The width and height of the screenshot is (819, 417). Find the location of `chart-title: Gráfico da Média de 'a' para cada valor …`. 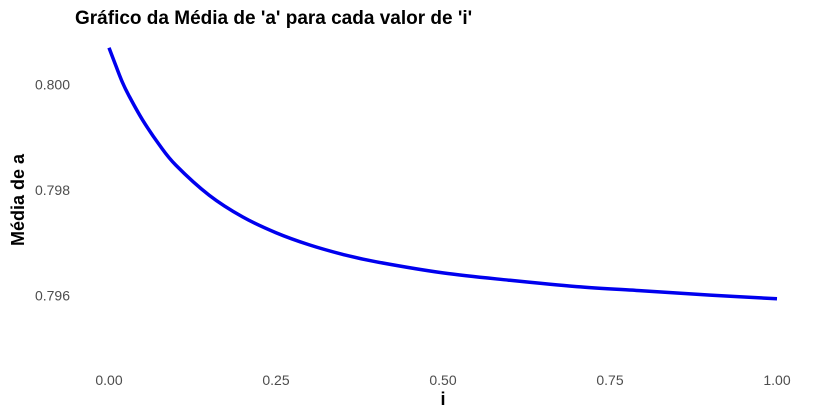

chart-title: Gráfico da Média de 'a' para cada valor … is located at coordinates (273, 18).